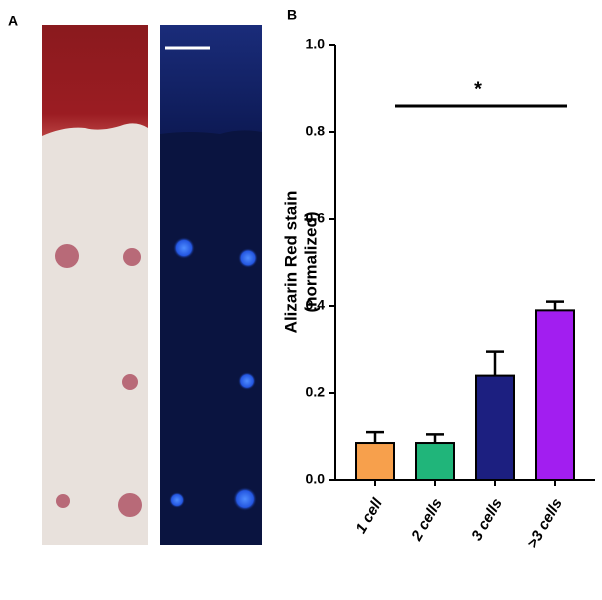 The image size is (602, 600). What do you see at coordinates (369, 516) in the screenshot?
I see `x-tick-label: 1 cell` at bounding box center [369, 516].